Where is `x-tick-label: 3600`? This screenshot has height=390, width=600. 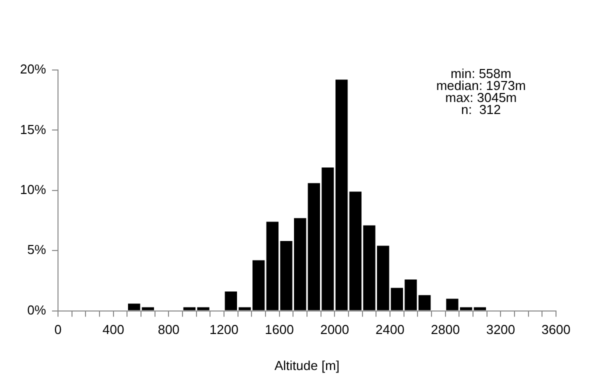
x-tick-label: 3600 is located at coordinates (556, 330).